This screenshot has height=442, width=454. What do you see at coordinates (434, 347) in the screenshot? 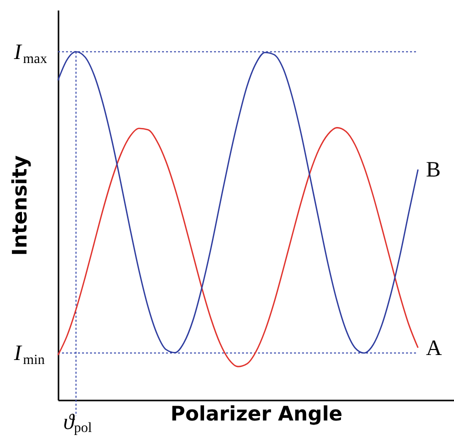
I see `series-label: A` at bounding box center [434, 347].